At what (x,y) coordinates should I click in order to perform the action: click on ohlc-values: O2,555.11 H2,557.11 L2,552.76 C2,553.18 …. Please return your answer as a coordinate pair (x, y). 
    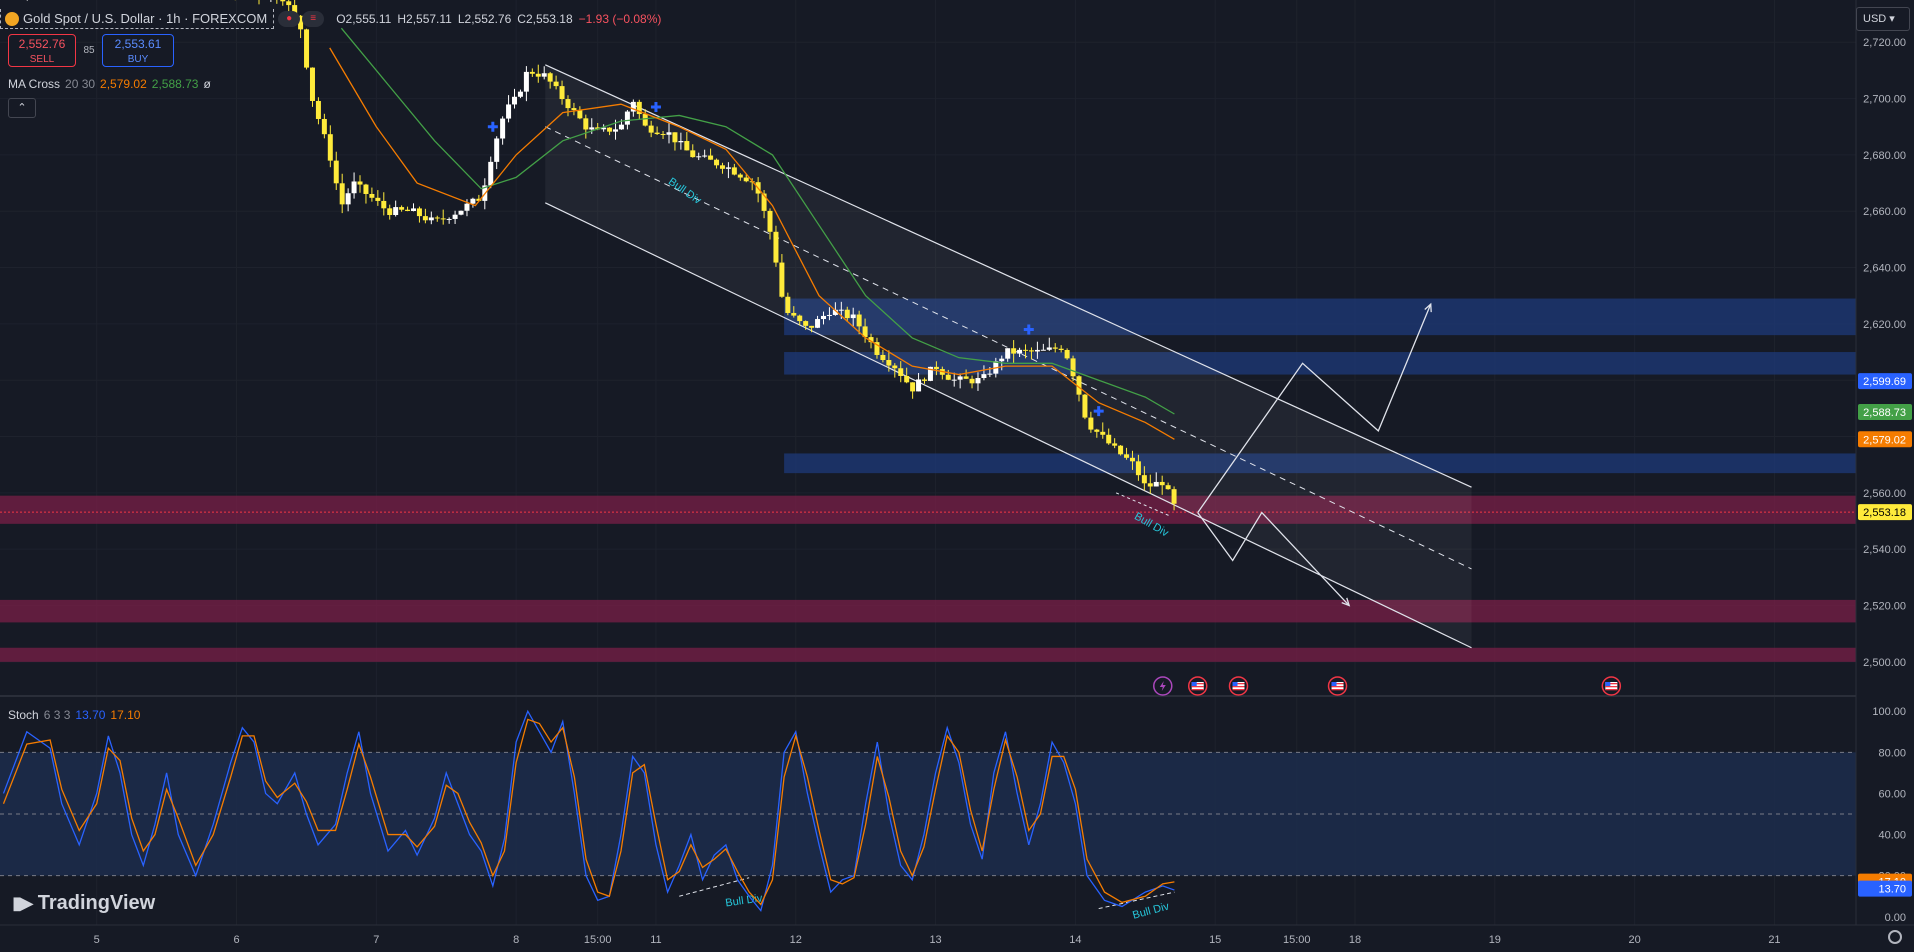
    Looking at the image, I should click on (498, 19).